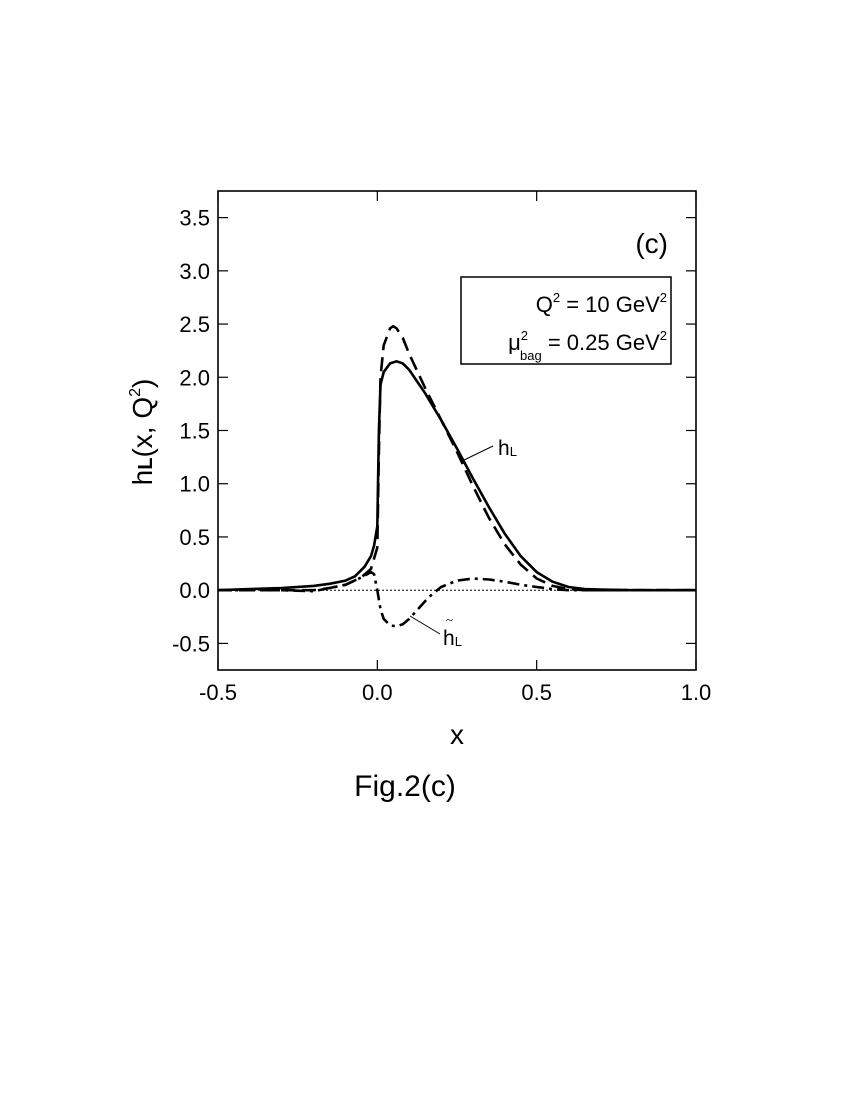 The image size is (850, 1100). I want to click on x-axis-title: x, so click(457, 734).